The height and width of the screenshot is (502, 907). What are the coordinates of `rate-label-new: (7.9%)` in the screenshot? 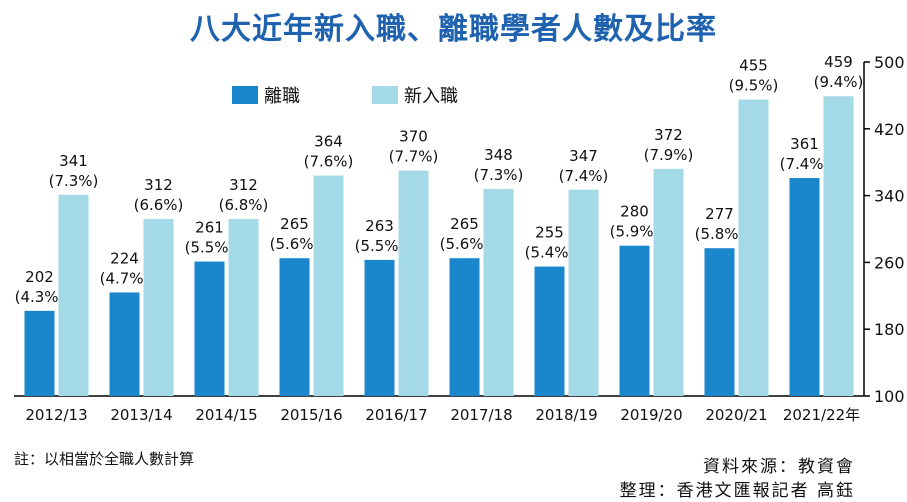 It's located at (669, 155).